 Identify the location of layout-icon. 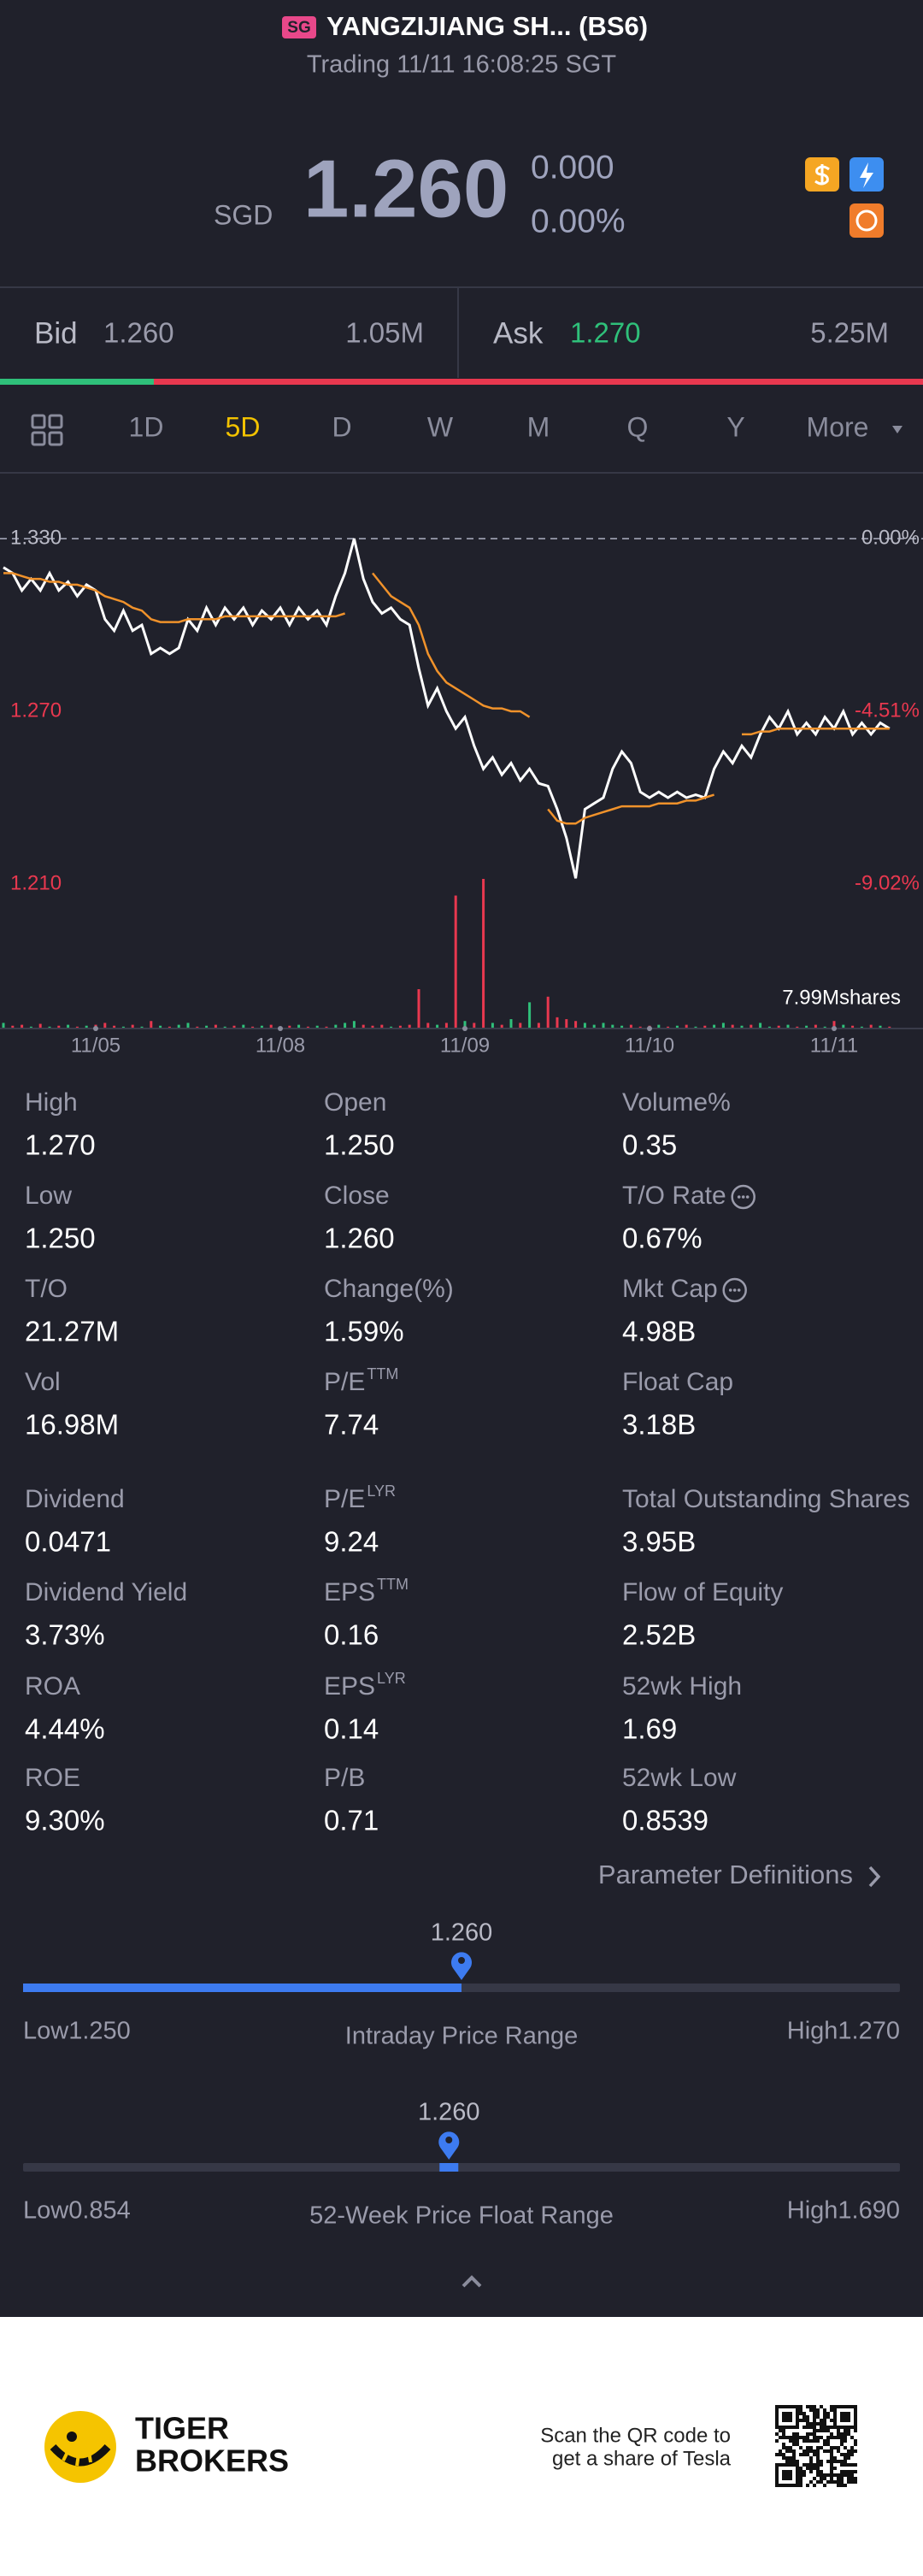
(47, 430).